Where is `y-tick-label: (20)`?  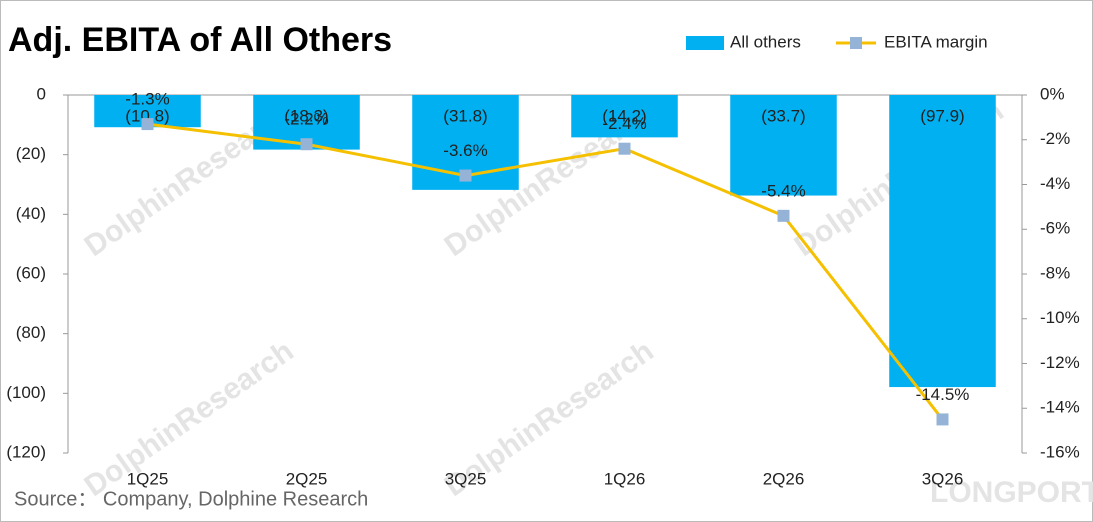
y-tick-label: (20) is located at coordinates (31, 153).